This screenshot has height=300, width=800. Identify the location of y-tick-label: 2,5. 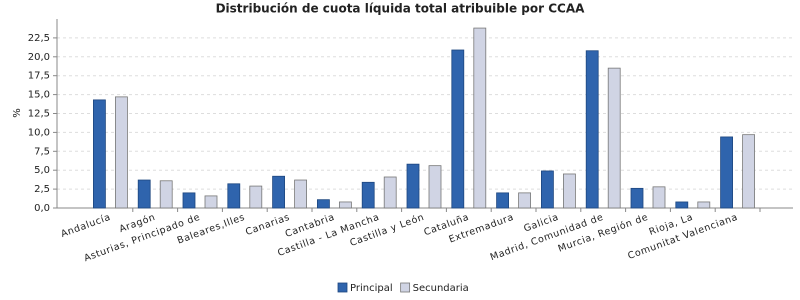
(42, 189).